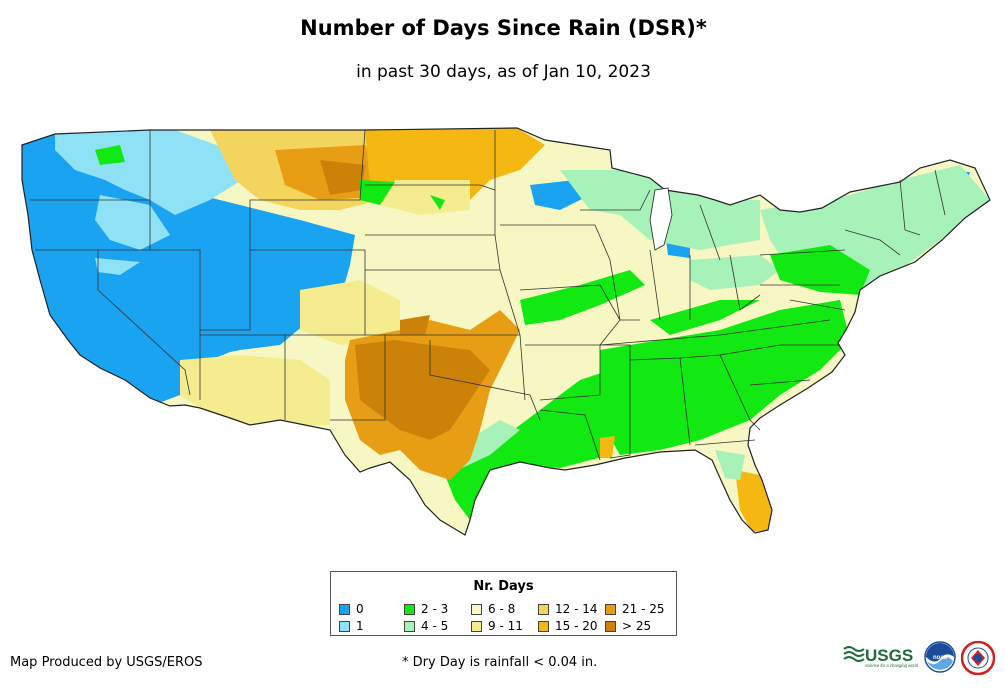  I want to click on region-9-11-colorado, so click(350, 312).